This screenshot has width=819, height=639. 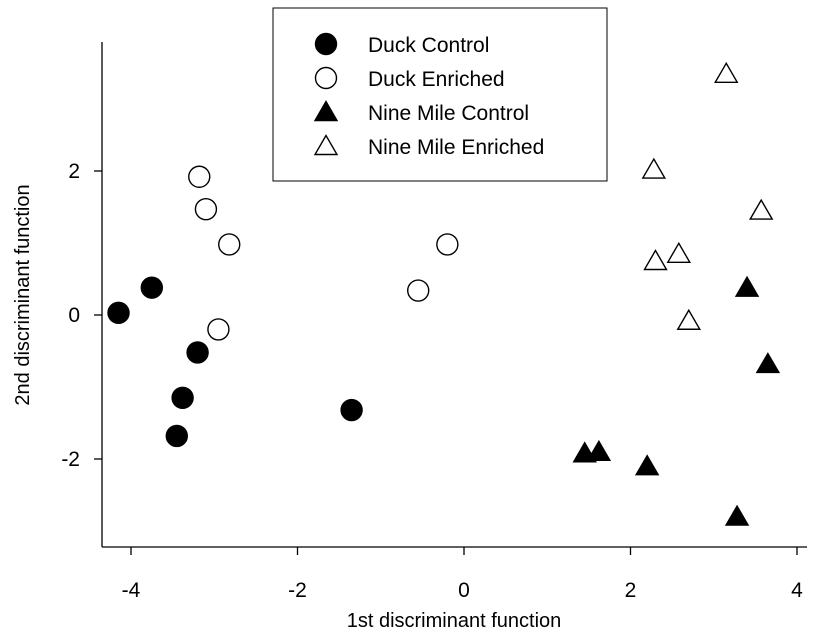 I want to click on series-duck-control, so click(x=235, y=362).